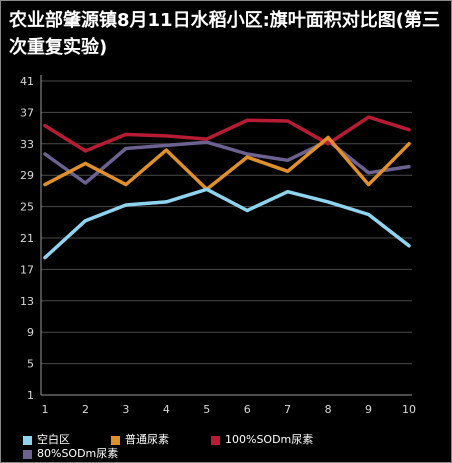 The height and width of the screenshot is (463, 452). What do you see at coordinates (27, 440) in the screenshot?
I see `legend-swatch-blank` at bounding box center [27, 440].